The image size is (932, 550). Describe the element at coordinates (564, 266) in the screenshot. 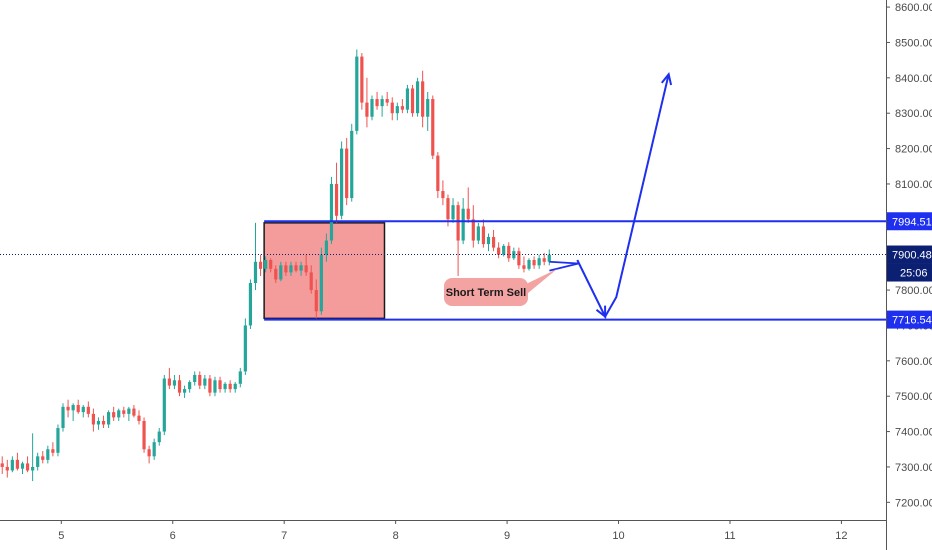

I see `wedge-pattern` at that location.